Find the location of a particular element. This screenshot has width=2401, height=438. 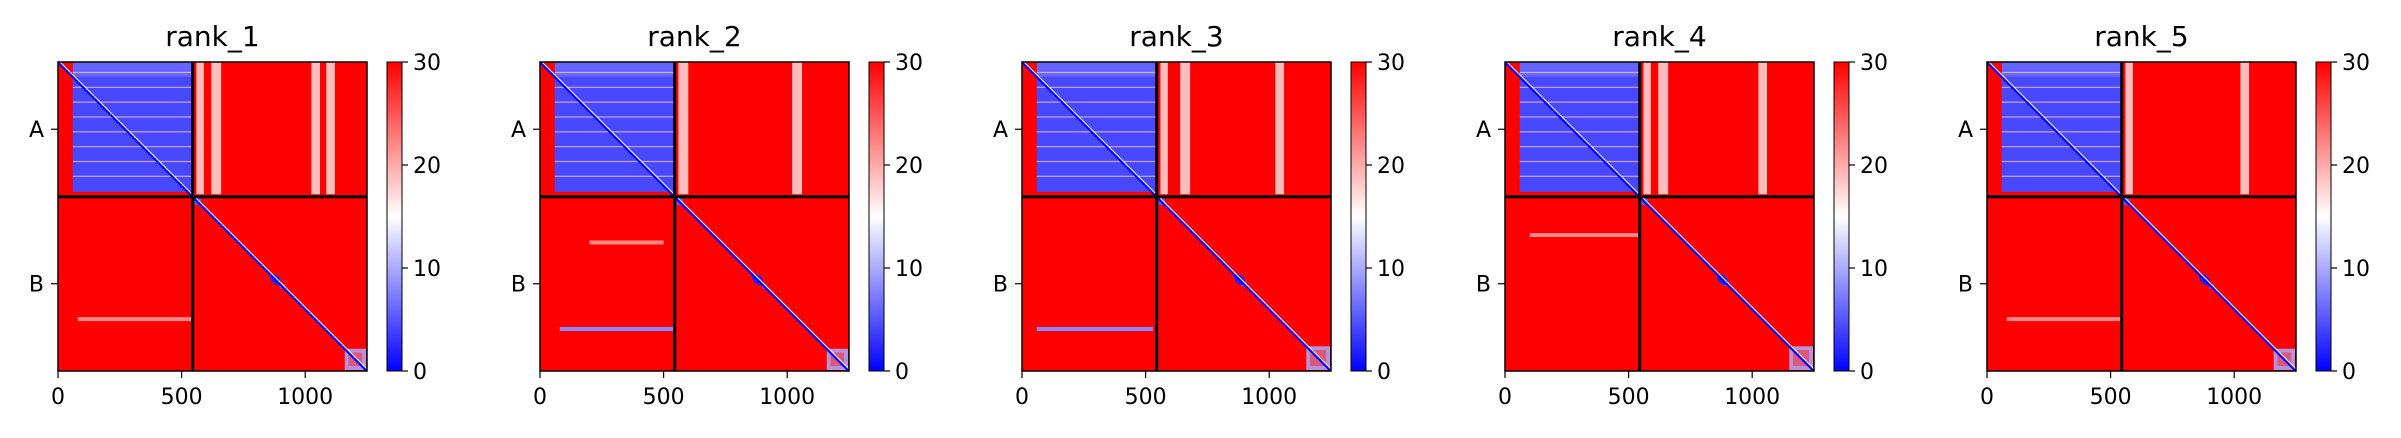

panel-title: rank_4 is located at coordinates (1659, 36).